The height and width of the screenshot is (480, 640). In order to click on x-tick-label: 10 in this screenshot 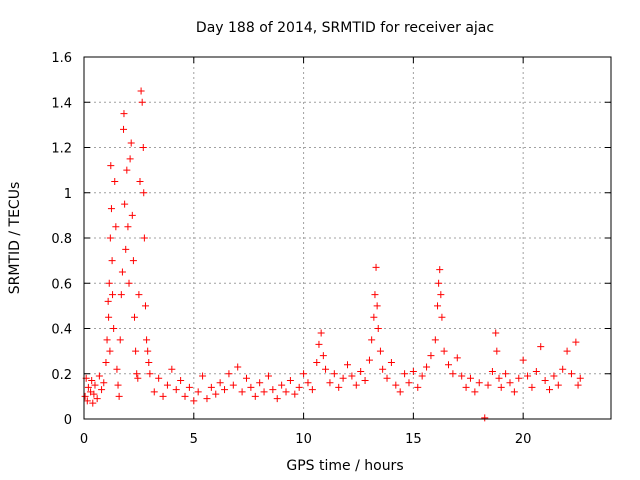, I will do `click(303, 439)`.